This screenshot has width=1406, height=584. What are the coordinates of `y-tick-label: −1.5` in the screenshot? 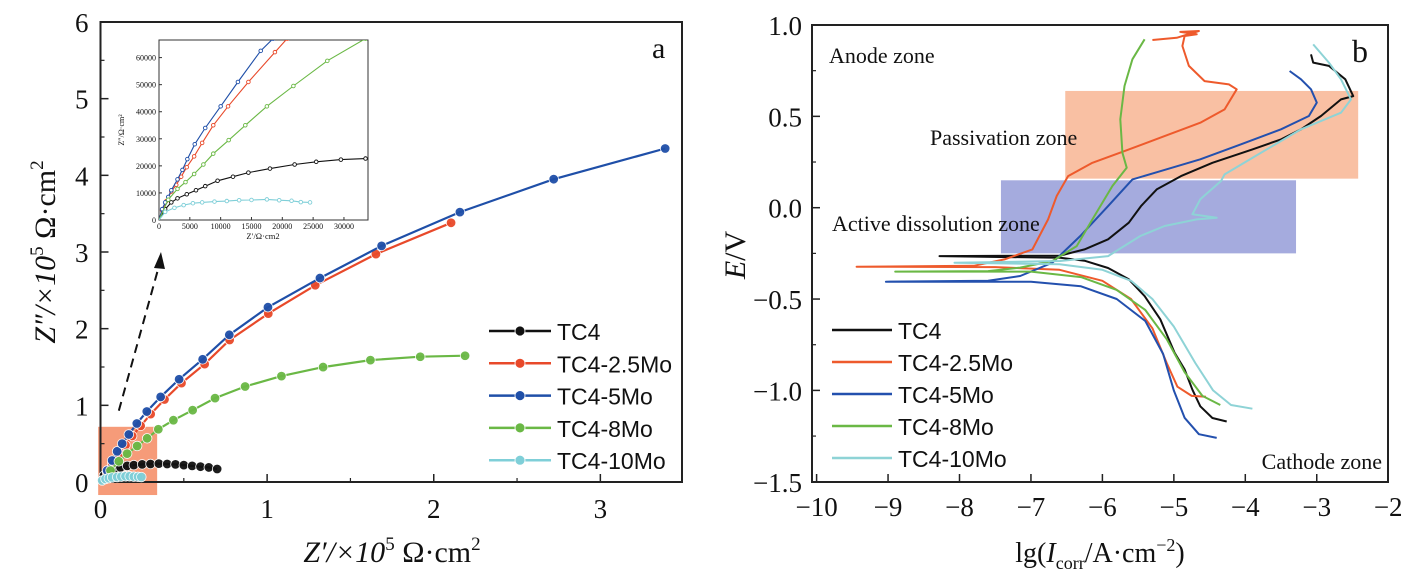 It's located at (777, 483).